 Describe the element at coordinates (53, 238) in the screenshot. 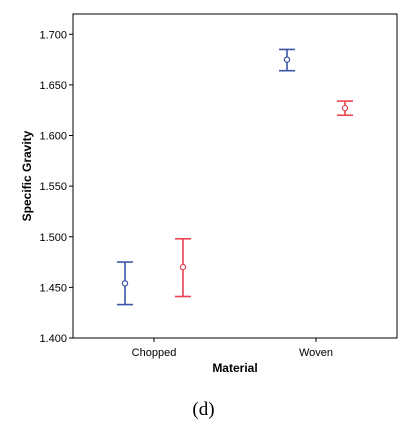

I see `y-tick-label: 1.500` at that location.